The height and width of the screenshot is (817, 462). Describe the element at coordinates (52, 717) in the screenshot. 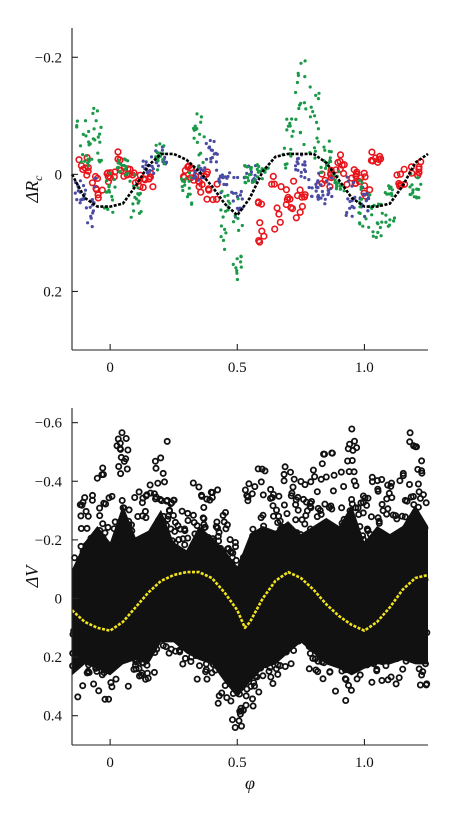

I see `y-tick-label: 0.4` at that location.